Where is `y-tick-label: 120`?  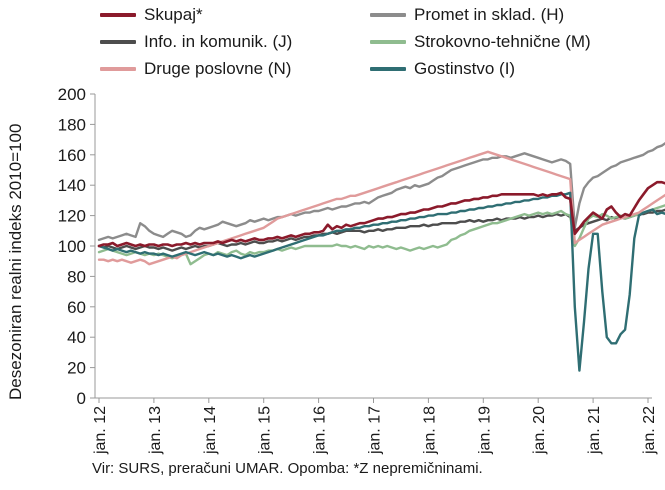 y-tick-label: 120 is located at coordinates (72, 216).